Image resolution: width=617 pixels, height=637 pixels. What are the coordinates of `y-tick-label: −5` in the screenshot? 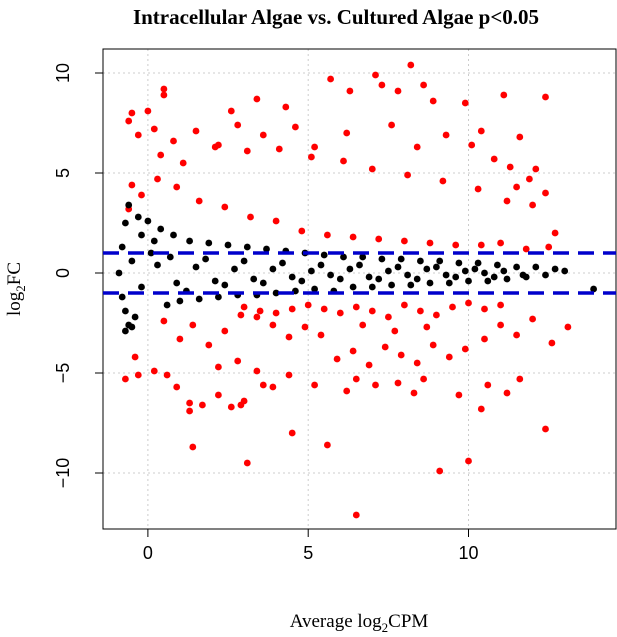 It's located at (63, 373).